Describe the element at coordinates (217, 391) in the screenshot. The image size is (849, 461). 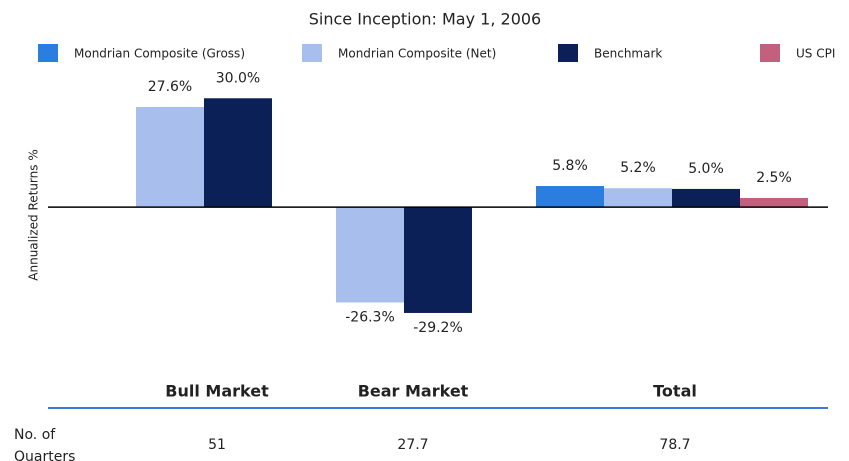
I see `table-header: Bull Market` at that location.